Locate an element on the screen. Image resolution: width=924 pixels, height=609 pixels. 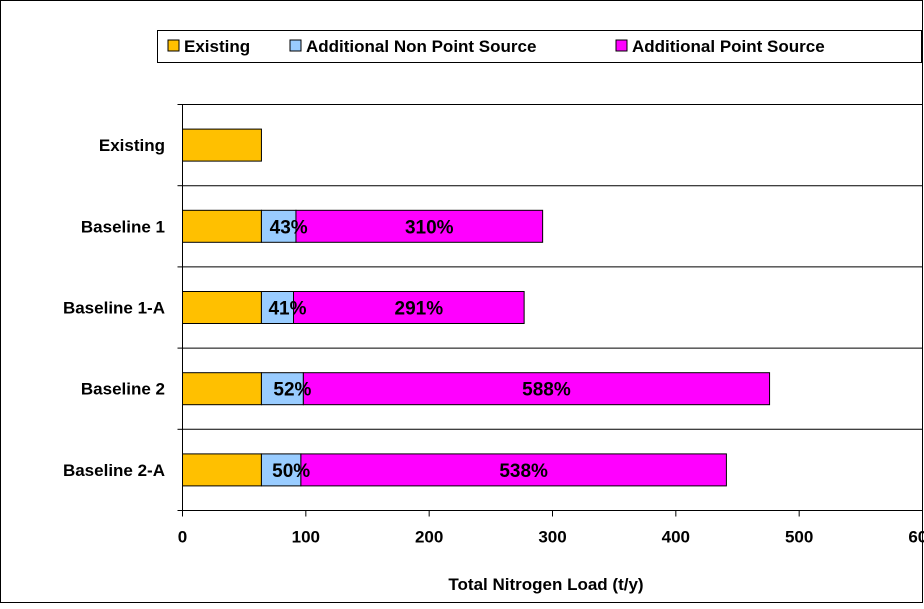
bar-data-label: 291% is located at coordinates (419, 309).